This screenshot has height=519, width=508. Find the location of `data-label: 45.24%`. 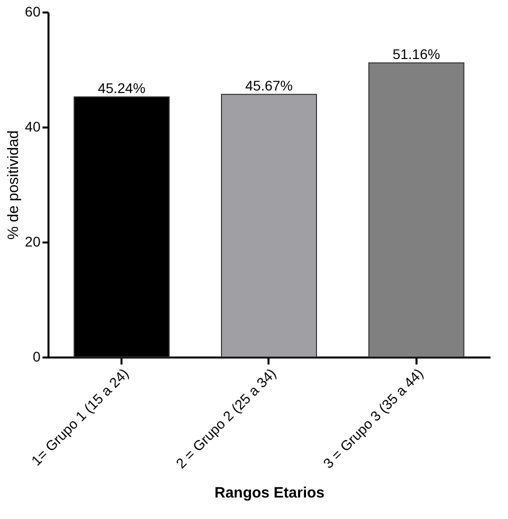

data-label: 45.24% is located at coordinates (122, 88).